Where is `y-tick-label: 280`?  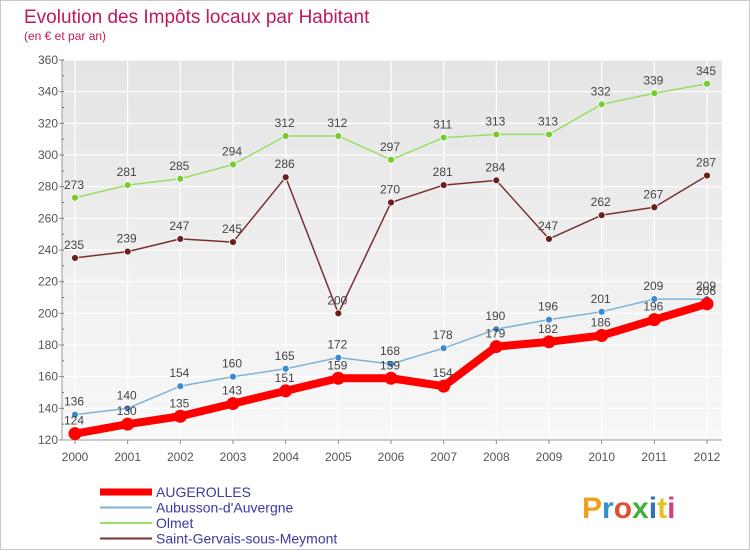
y-tick-label: 280 is located at coordinates (48, 187).